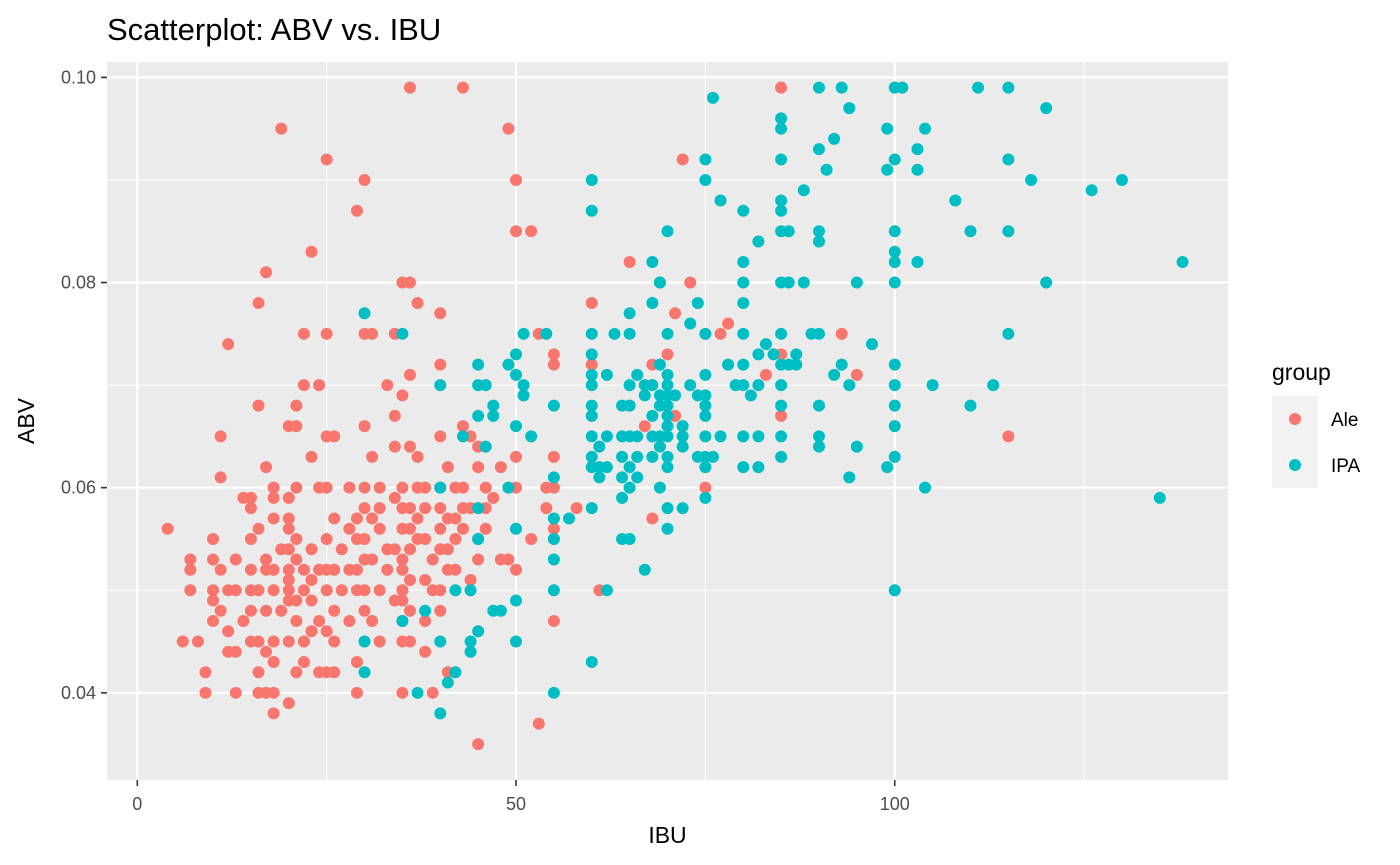 This screenshot has height=865, width=1400. I want to click on legend: group Ale IPA, so click(1316, 423).